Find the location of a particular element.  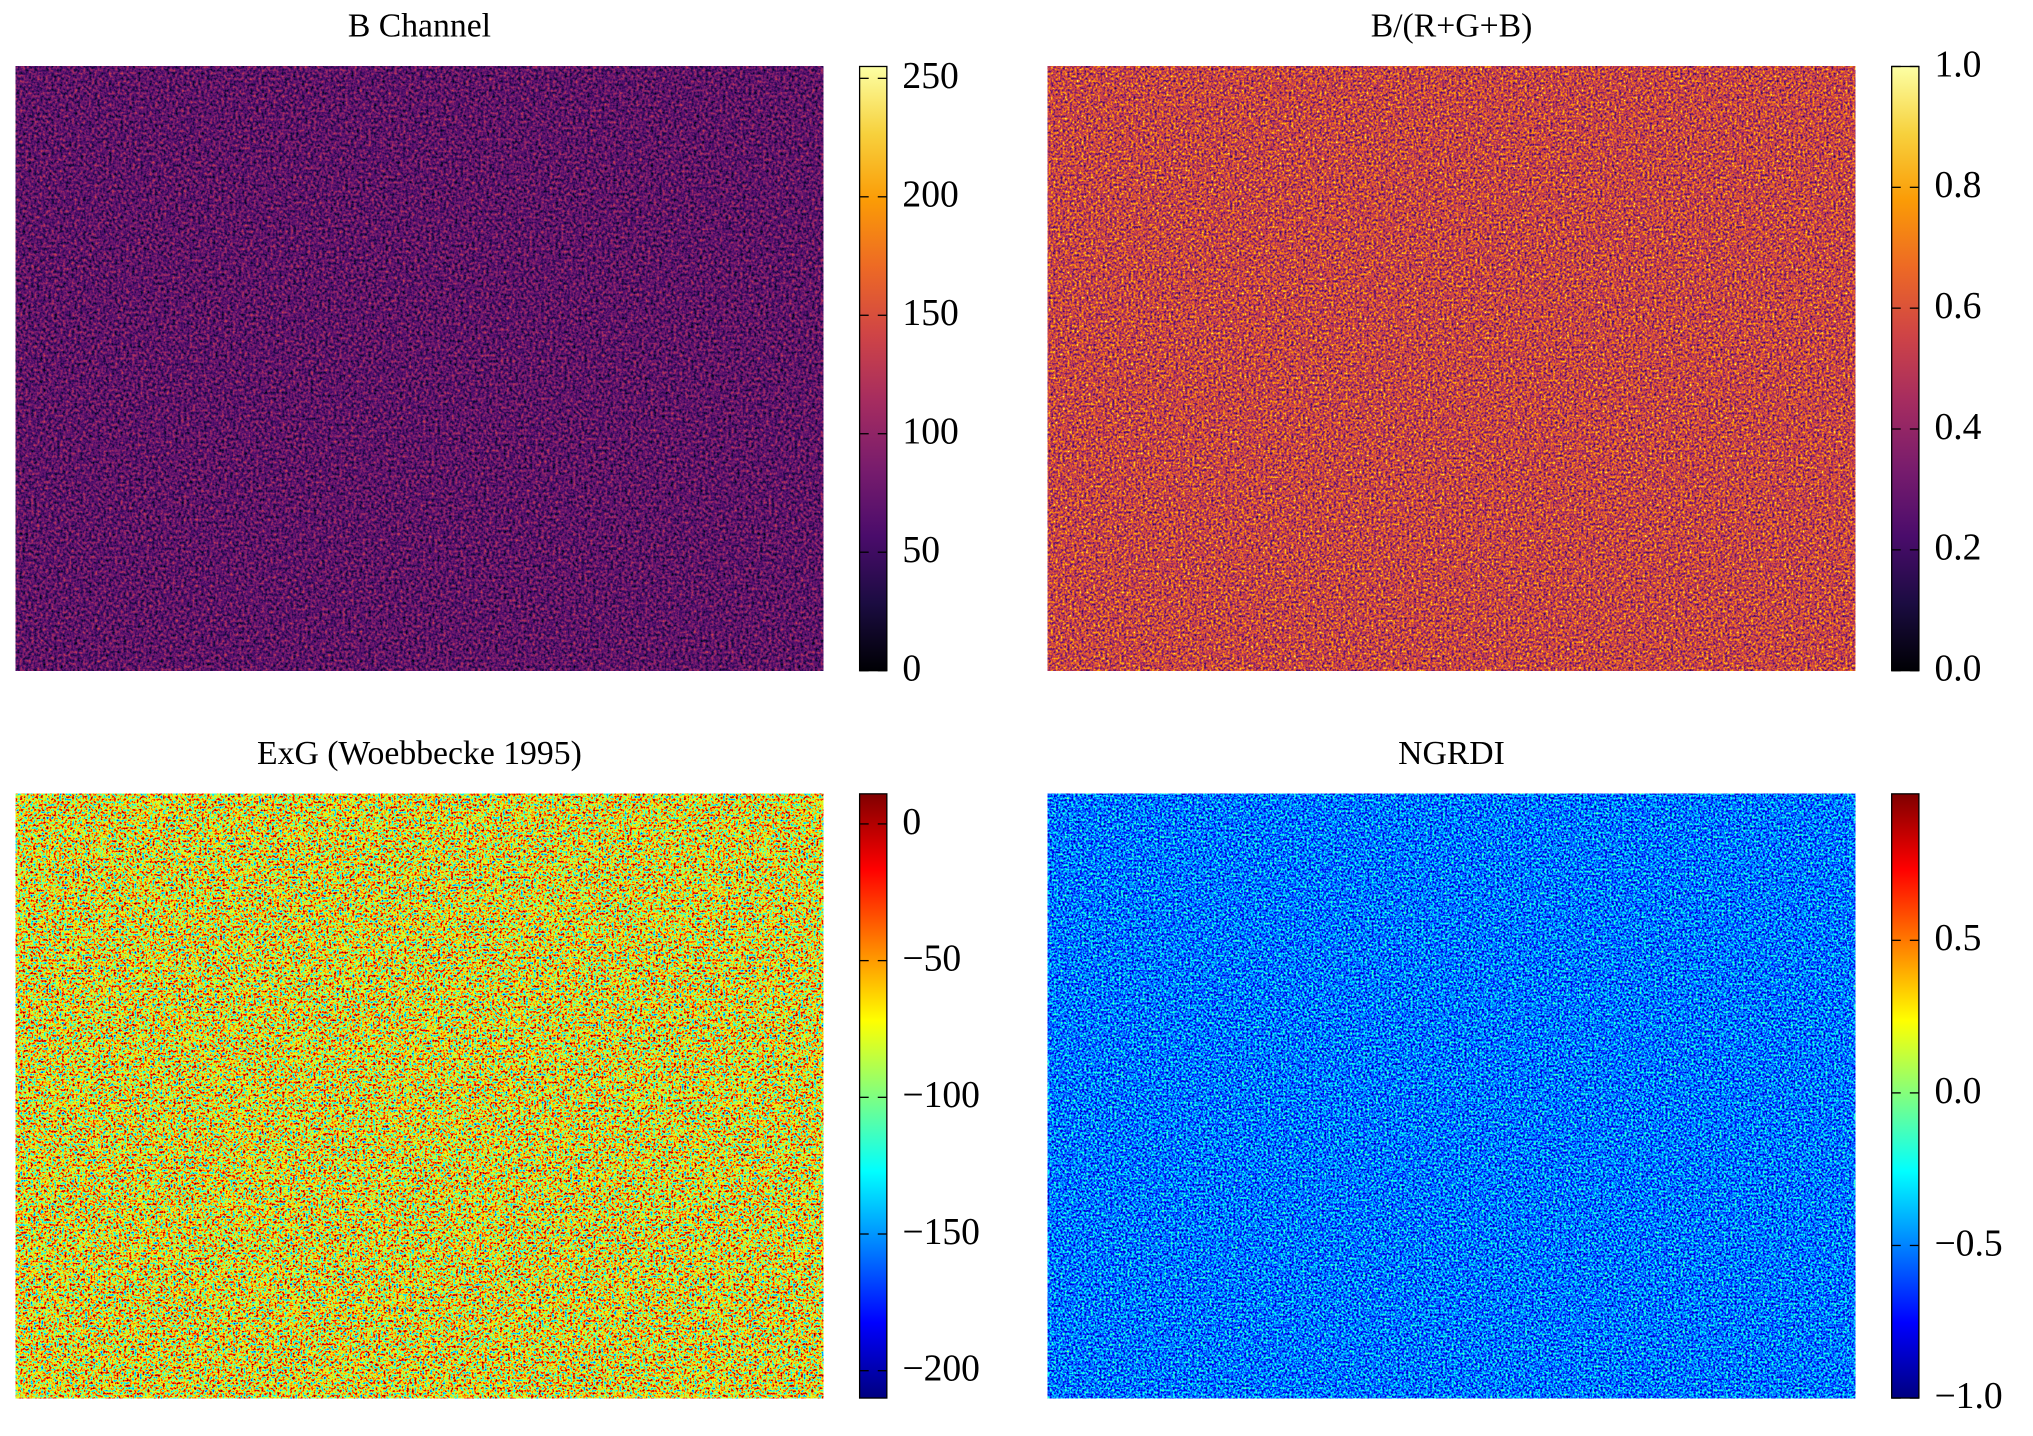

colorbar-tick-label: 0.4 is located at coordinates (1957, 427).